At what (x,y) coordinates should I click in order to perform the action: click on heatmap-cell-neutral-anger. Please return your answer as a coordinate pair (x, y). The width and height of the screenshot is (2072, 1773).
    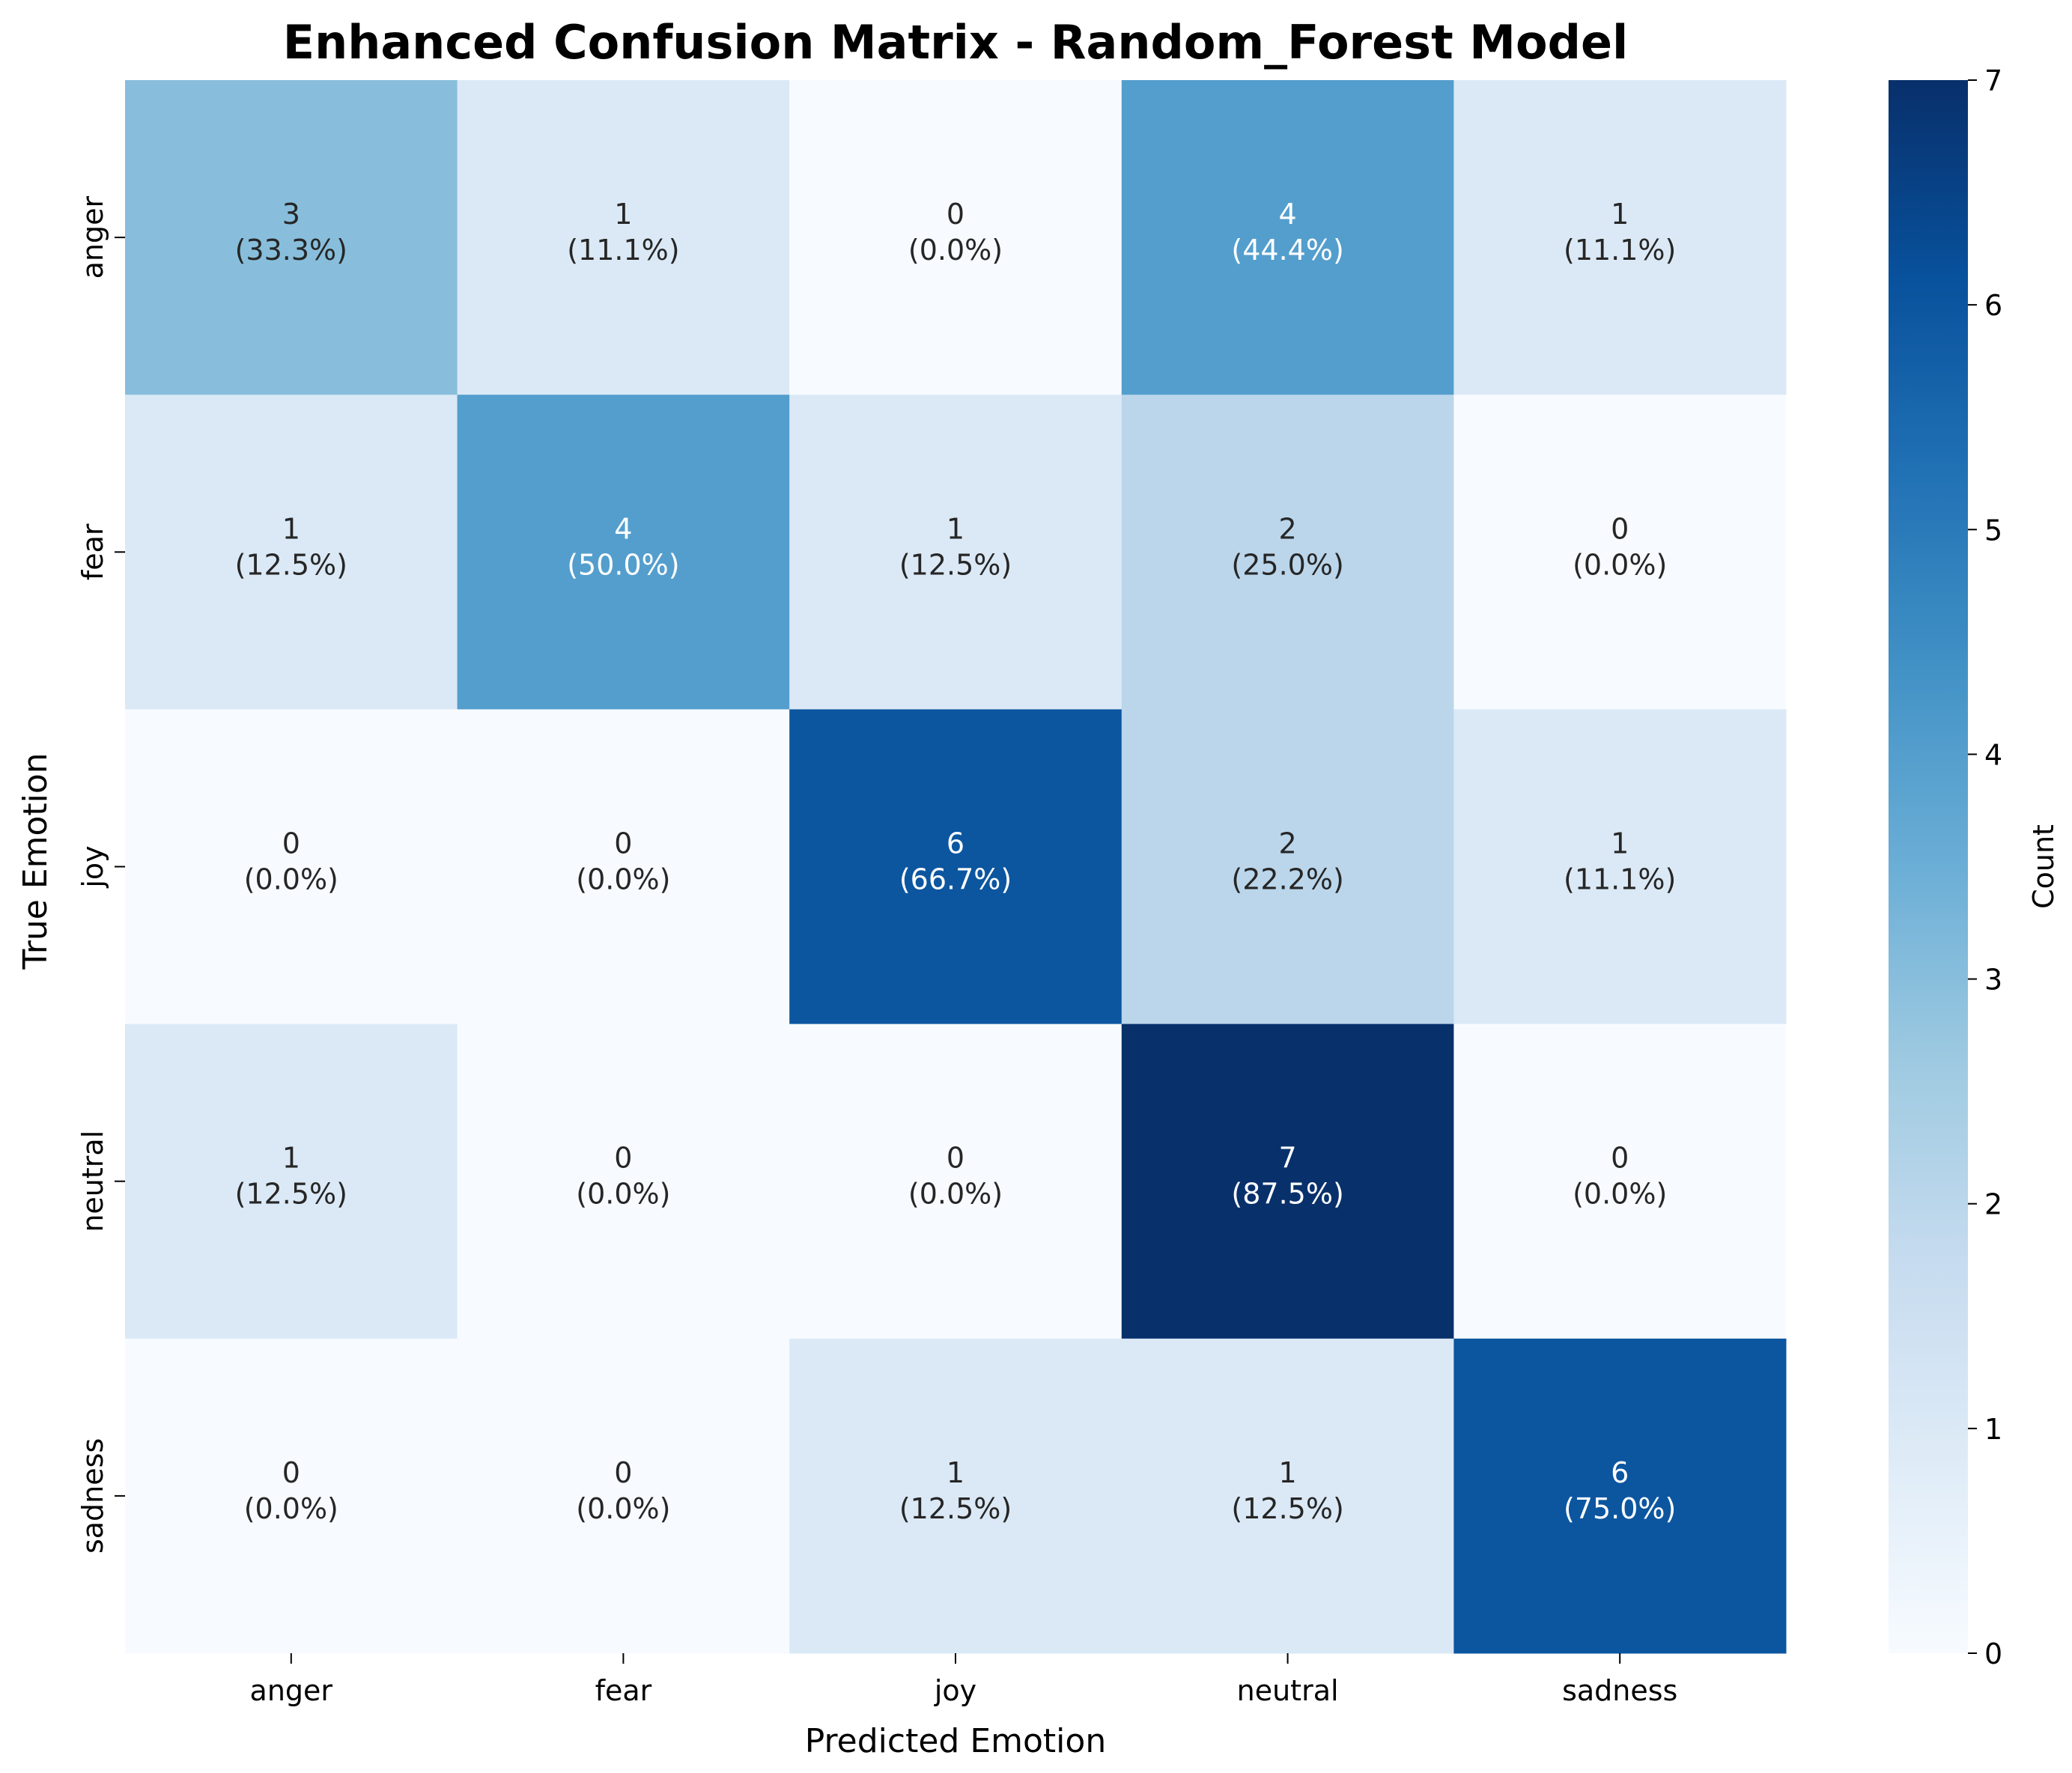
    Looking at the image, I should click on (291, 1181).